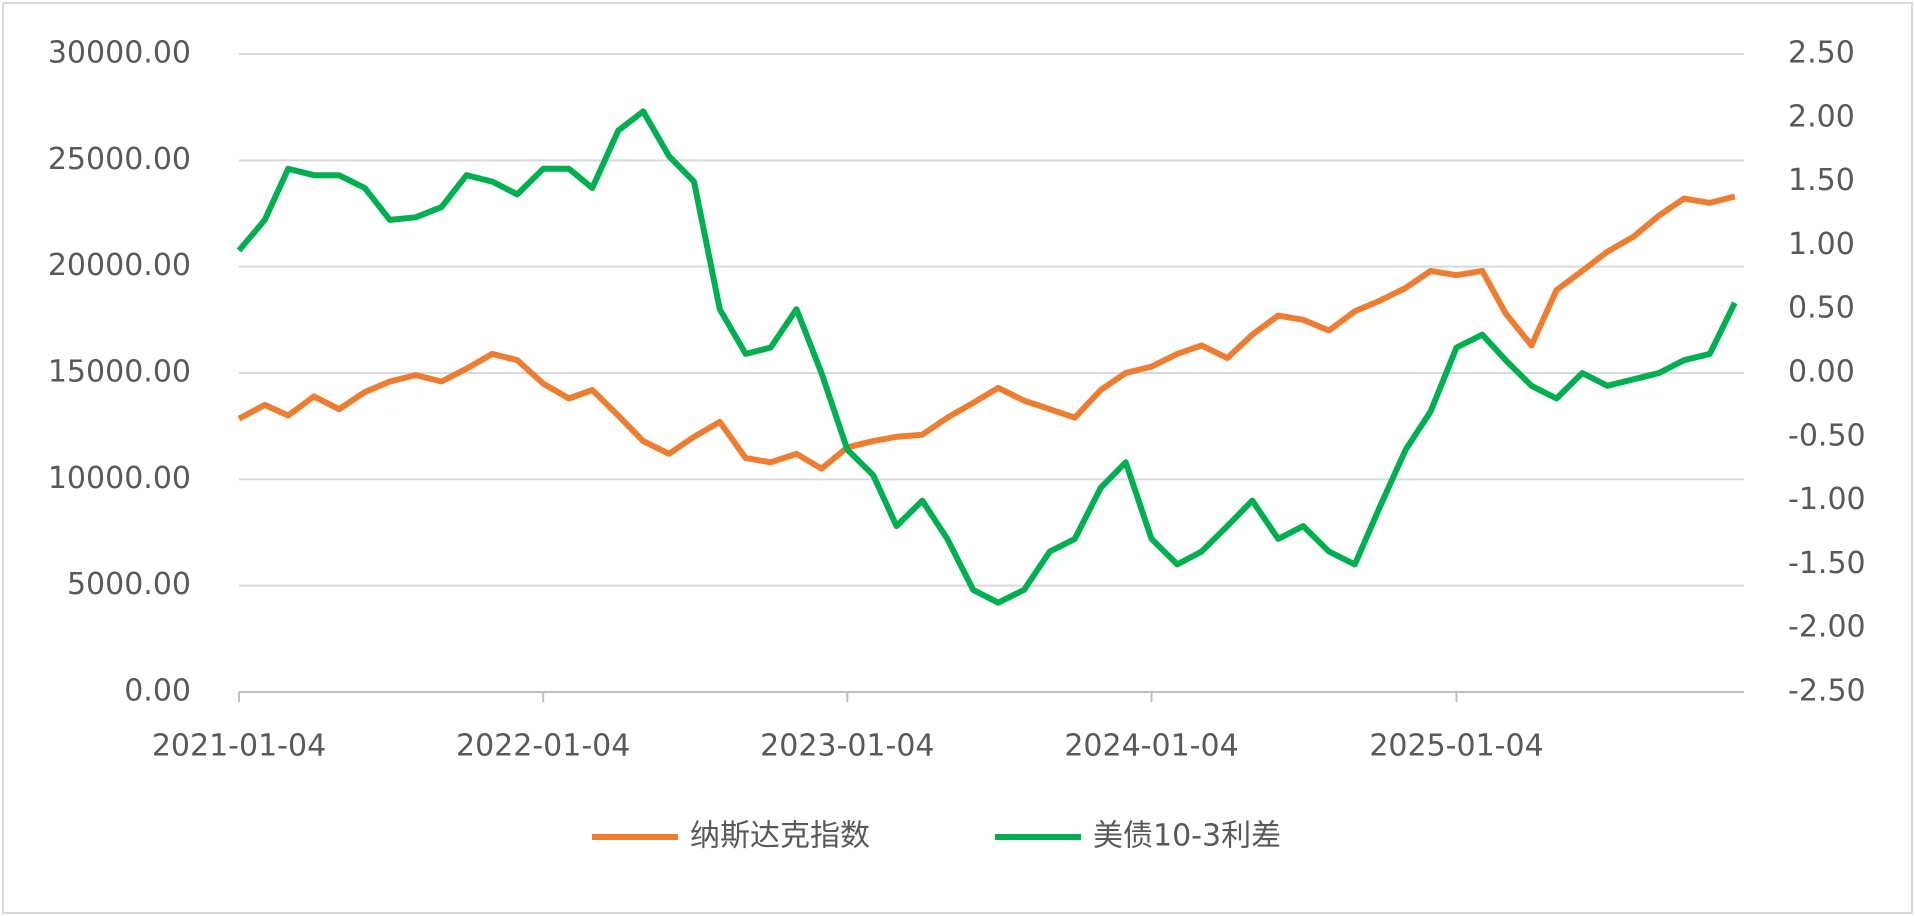  I want to click on x-tick-label: 2024-01-04, so click(1151, 746).